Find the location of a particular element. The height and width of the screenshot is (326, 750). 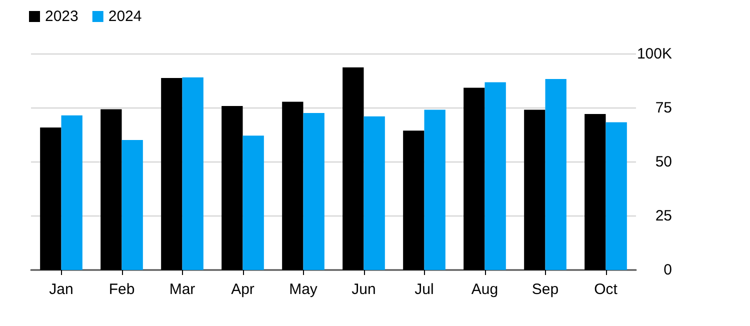

legend-label: 2024 is located at coordinates (125, 16).